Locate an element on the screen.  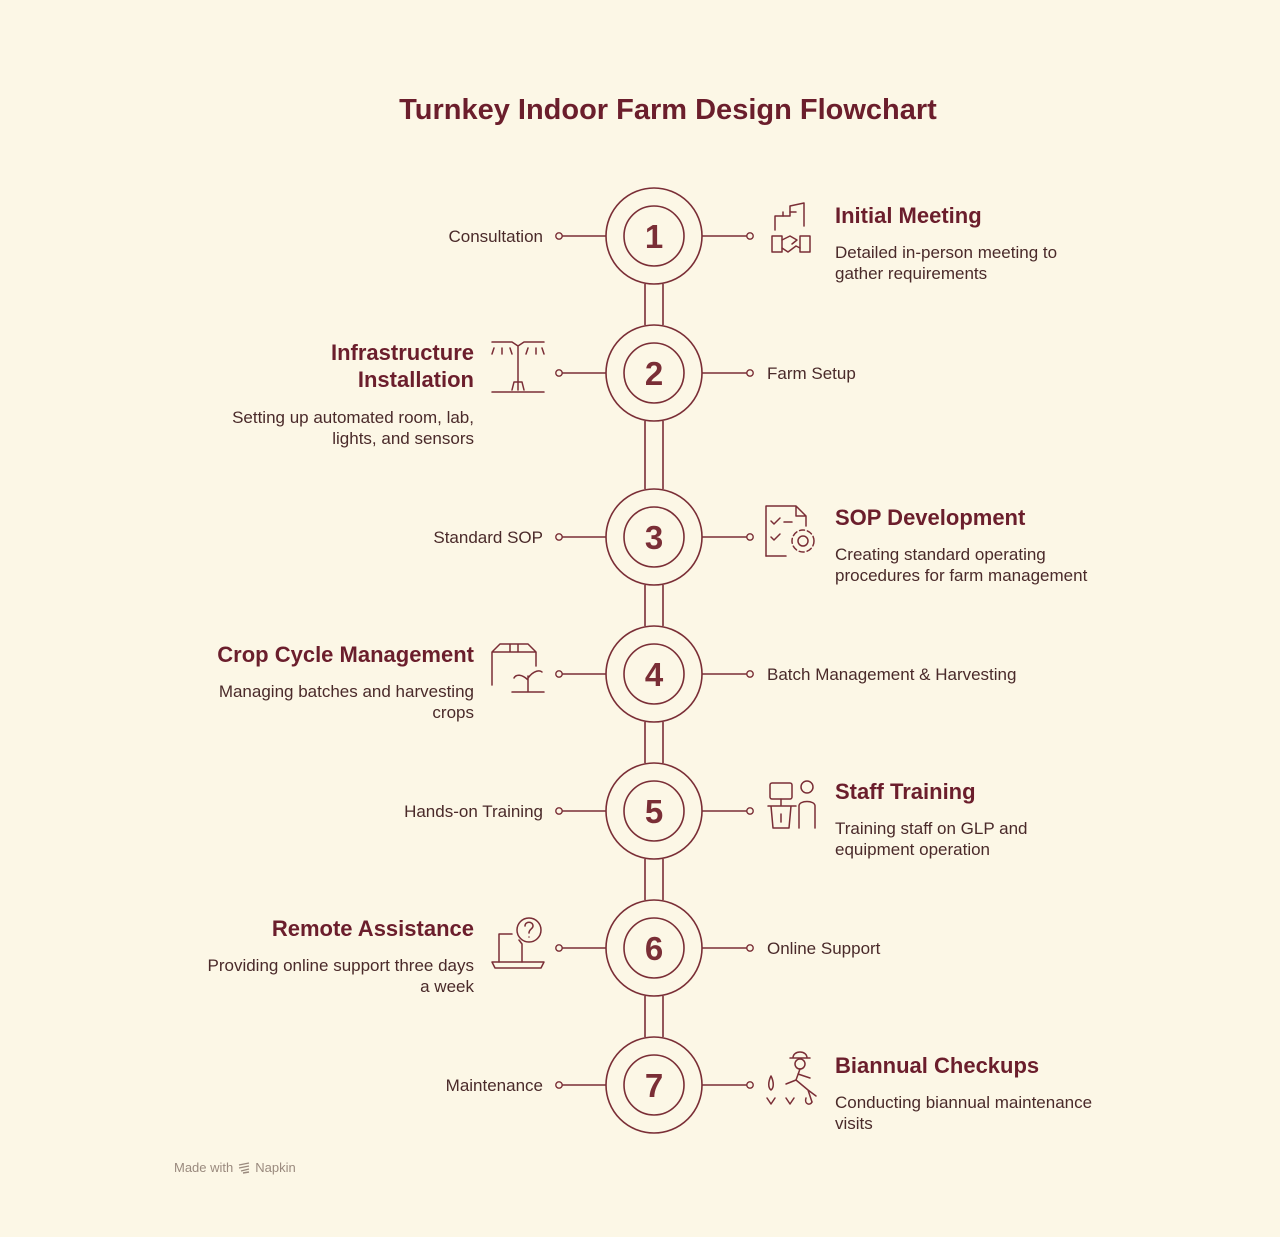
step-7-heading: Biannual Checkups is located at coordinates (937, 1065).